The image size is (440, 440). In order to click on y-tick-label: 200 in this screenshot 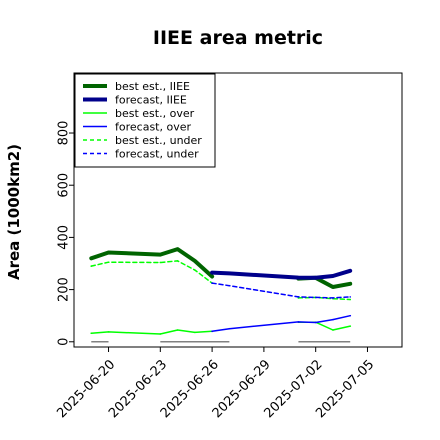, I will do `click(64, 289)`.